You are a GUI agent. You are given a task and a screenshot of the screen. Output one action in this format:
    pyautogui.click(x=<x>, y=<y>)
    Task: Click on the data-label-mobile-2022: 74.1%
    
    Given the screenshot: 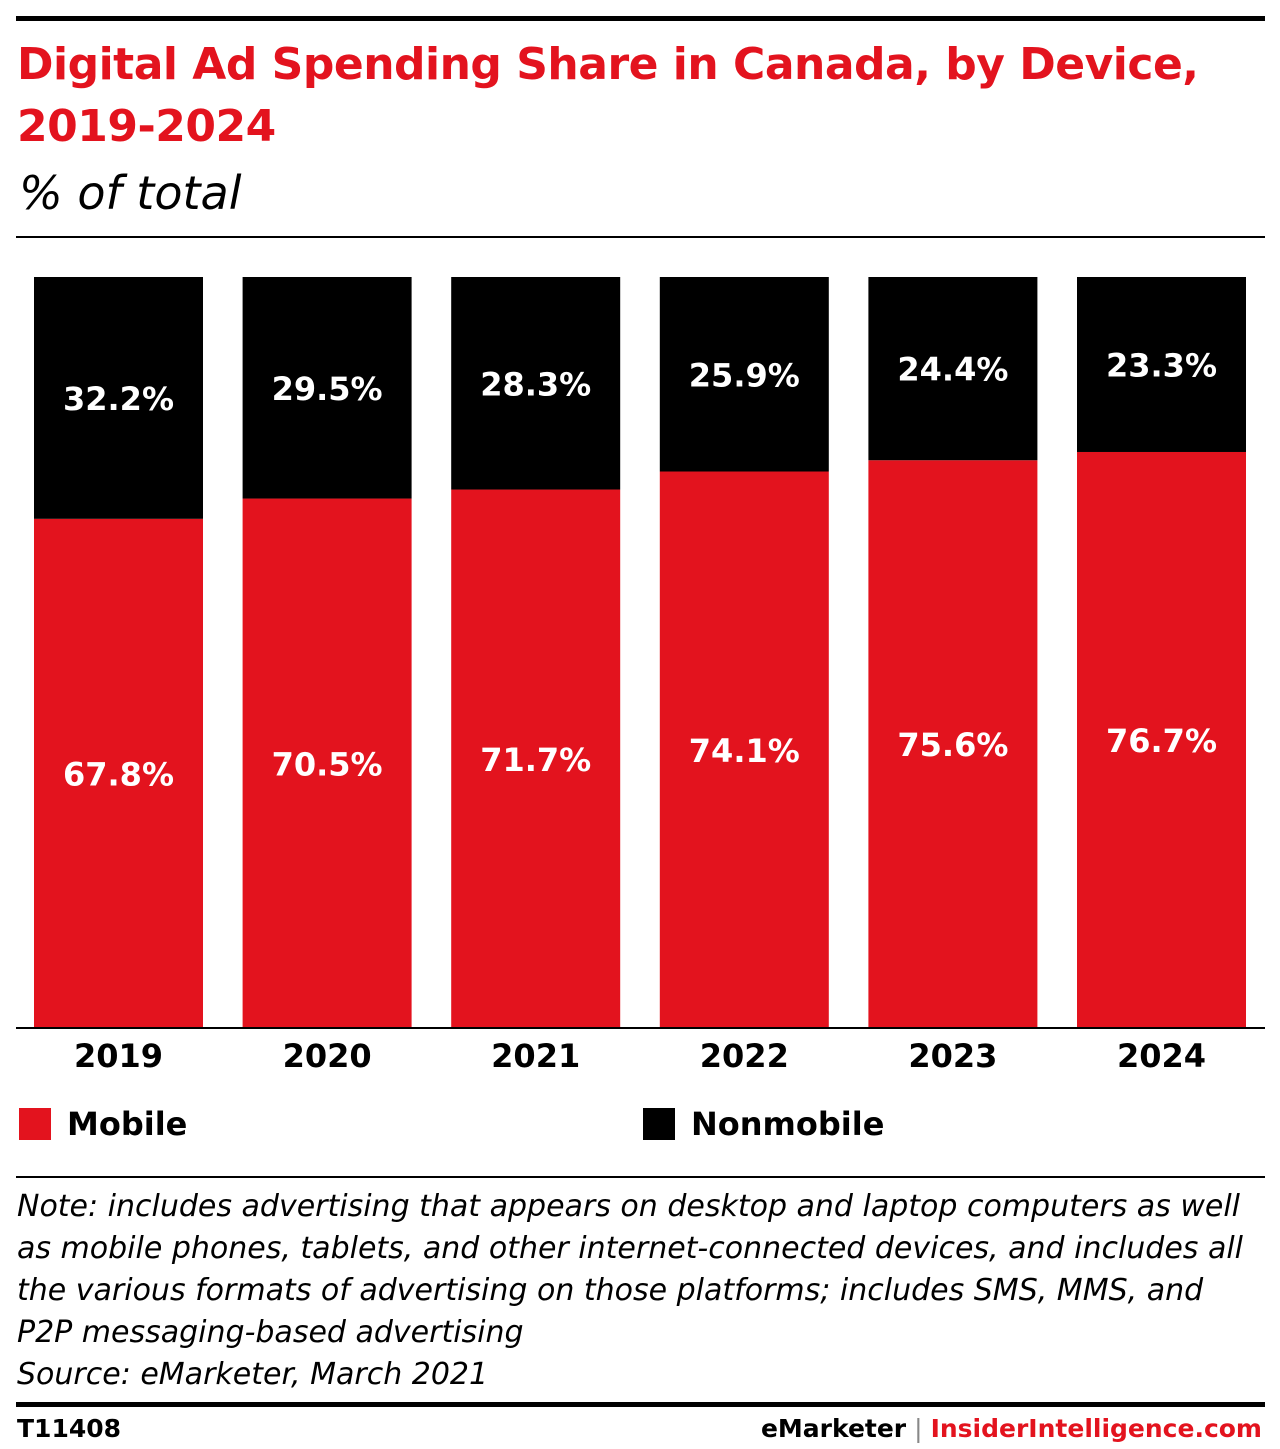 What is the action you would take?
    pyautogui.click(x=744, y=751)
    